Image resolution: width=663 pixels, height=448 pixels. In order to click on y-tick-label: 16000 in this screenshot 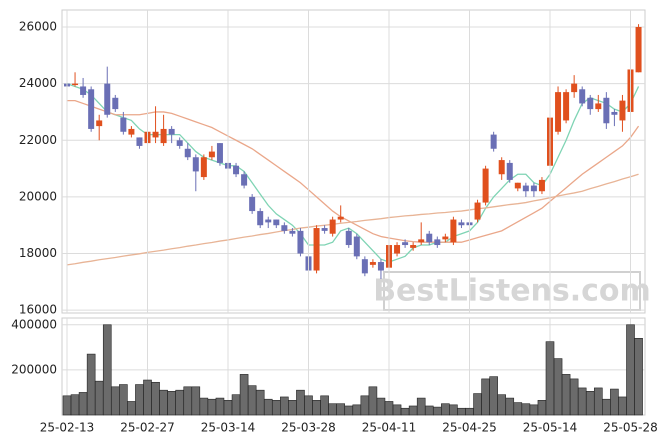, I will do `click(38, 310)`.